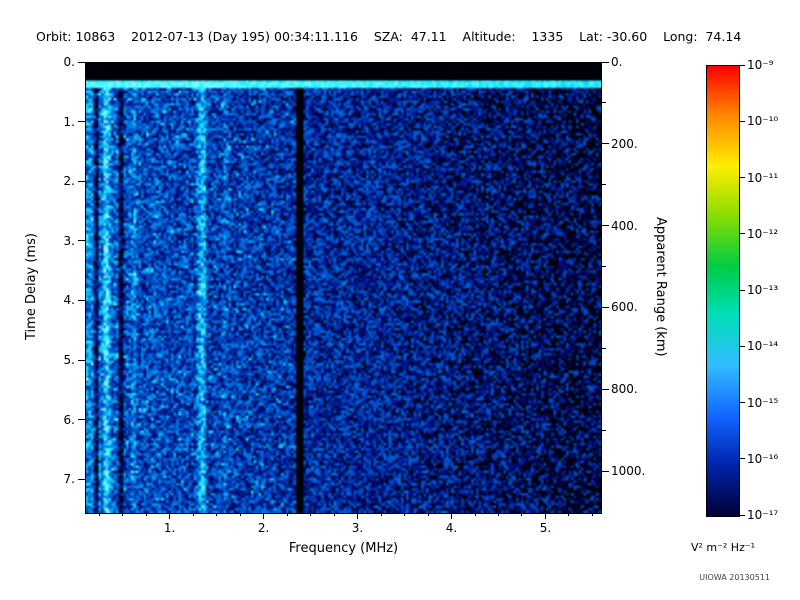 The width and height of the screenshot is (800, 600). What do you see at coordinates (624, 307) in the screenshot?
I see `y2-tick-label: 600.` at bounding box center [624, 307].